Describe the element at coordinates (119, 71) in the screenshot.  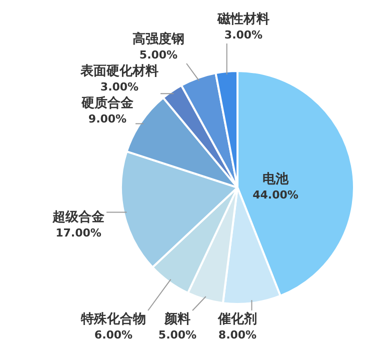
I see `slice-label: 表面硬化材料` at that location.